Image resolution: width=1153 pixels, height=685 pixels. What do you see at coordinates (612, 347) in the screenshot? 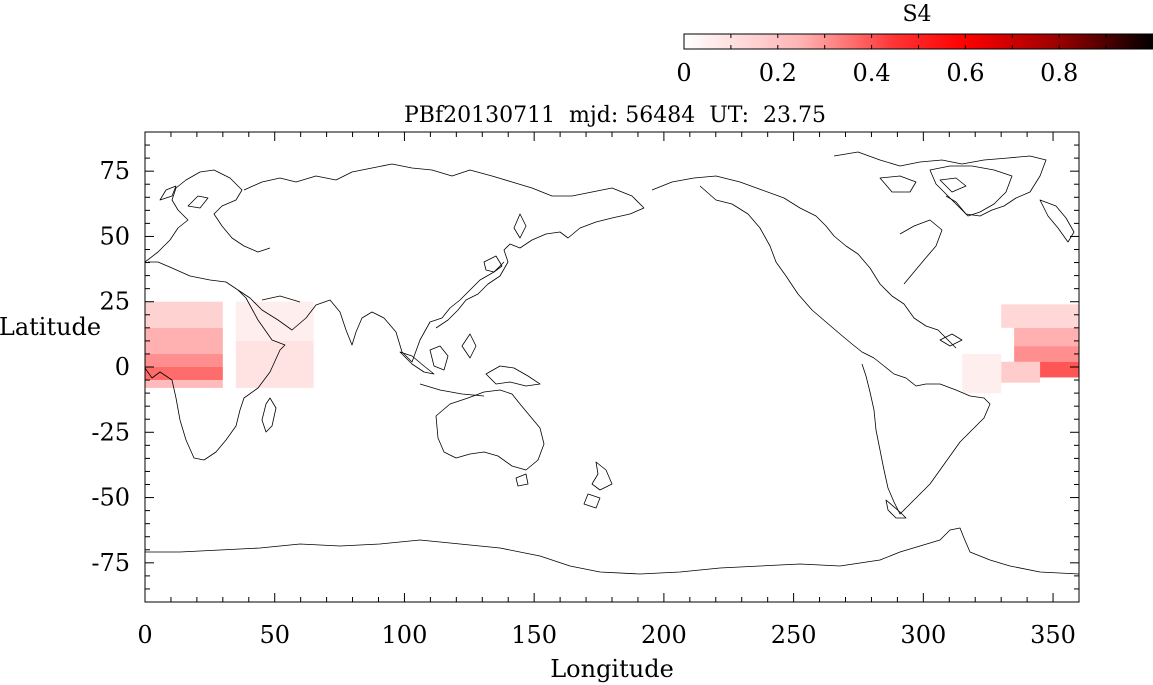
I see `s4-heatmap-cells` at bounding box center [612, 347].